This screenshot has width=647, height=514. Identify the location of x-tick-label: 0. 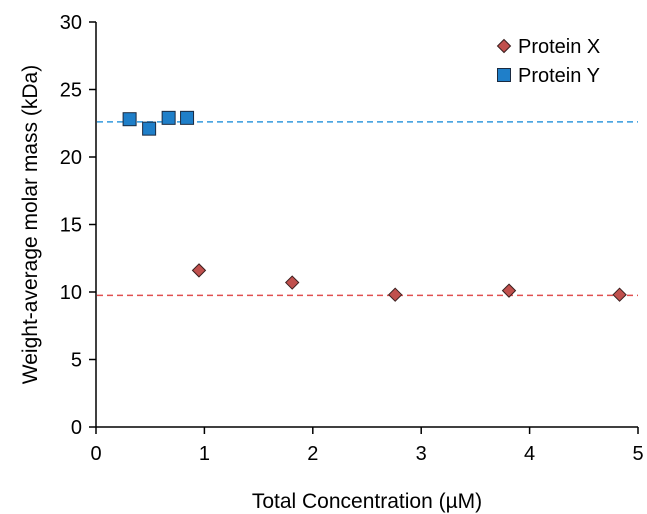
(95, 454).